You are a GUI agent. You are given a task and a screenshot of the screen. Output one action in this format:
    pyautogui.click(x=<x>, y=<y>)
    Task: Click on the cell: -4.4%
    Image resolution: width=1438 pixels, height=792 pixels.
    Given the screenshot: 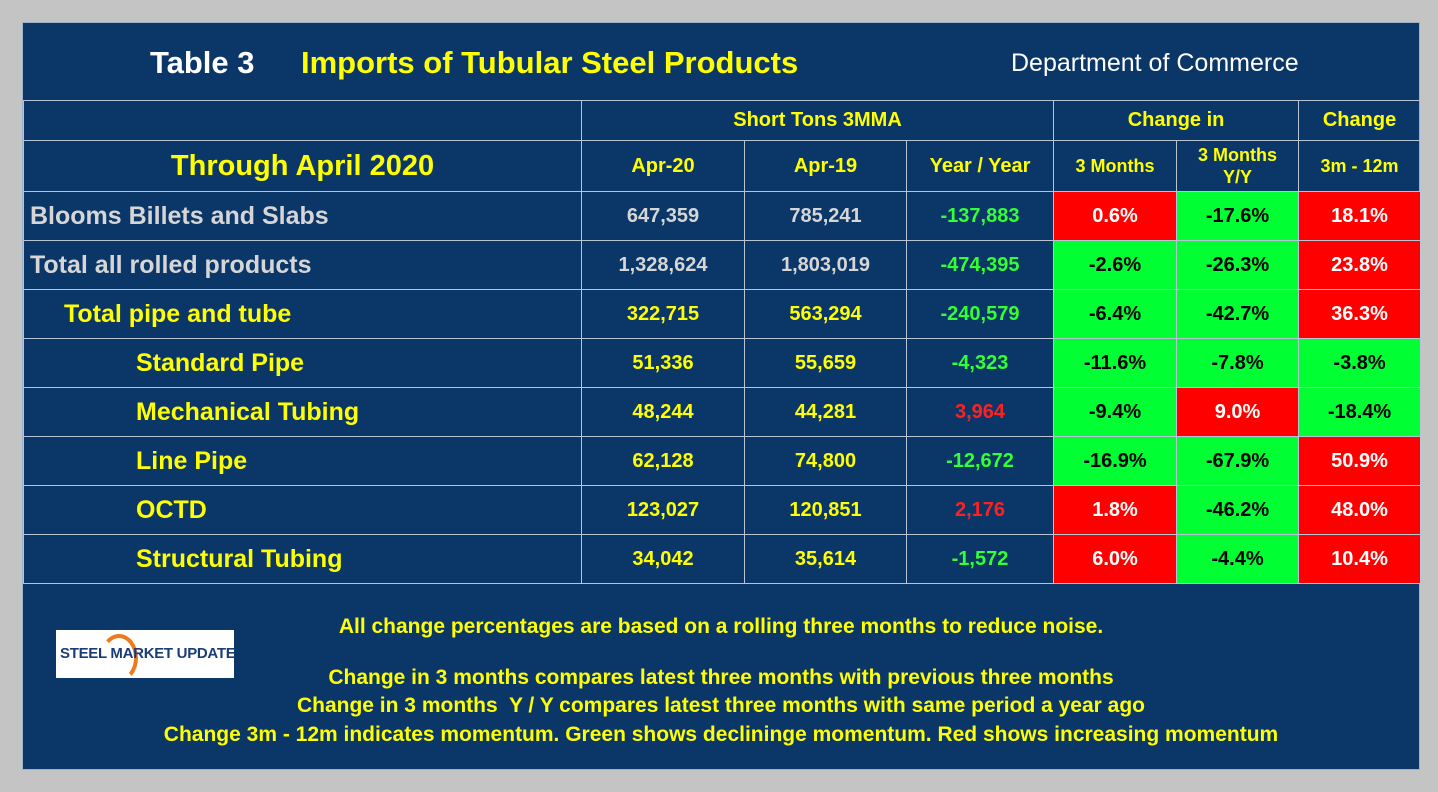 What is the action you would take?
    pyautogui.click(x=1238, y=559)
    